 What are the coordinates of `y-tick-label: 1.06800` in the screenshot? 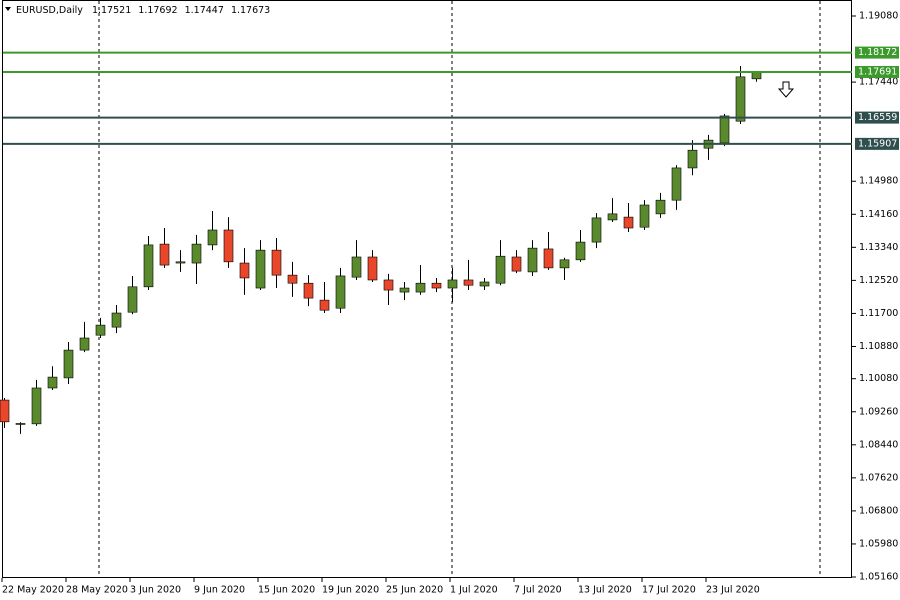 It's located at (878, 510).